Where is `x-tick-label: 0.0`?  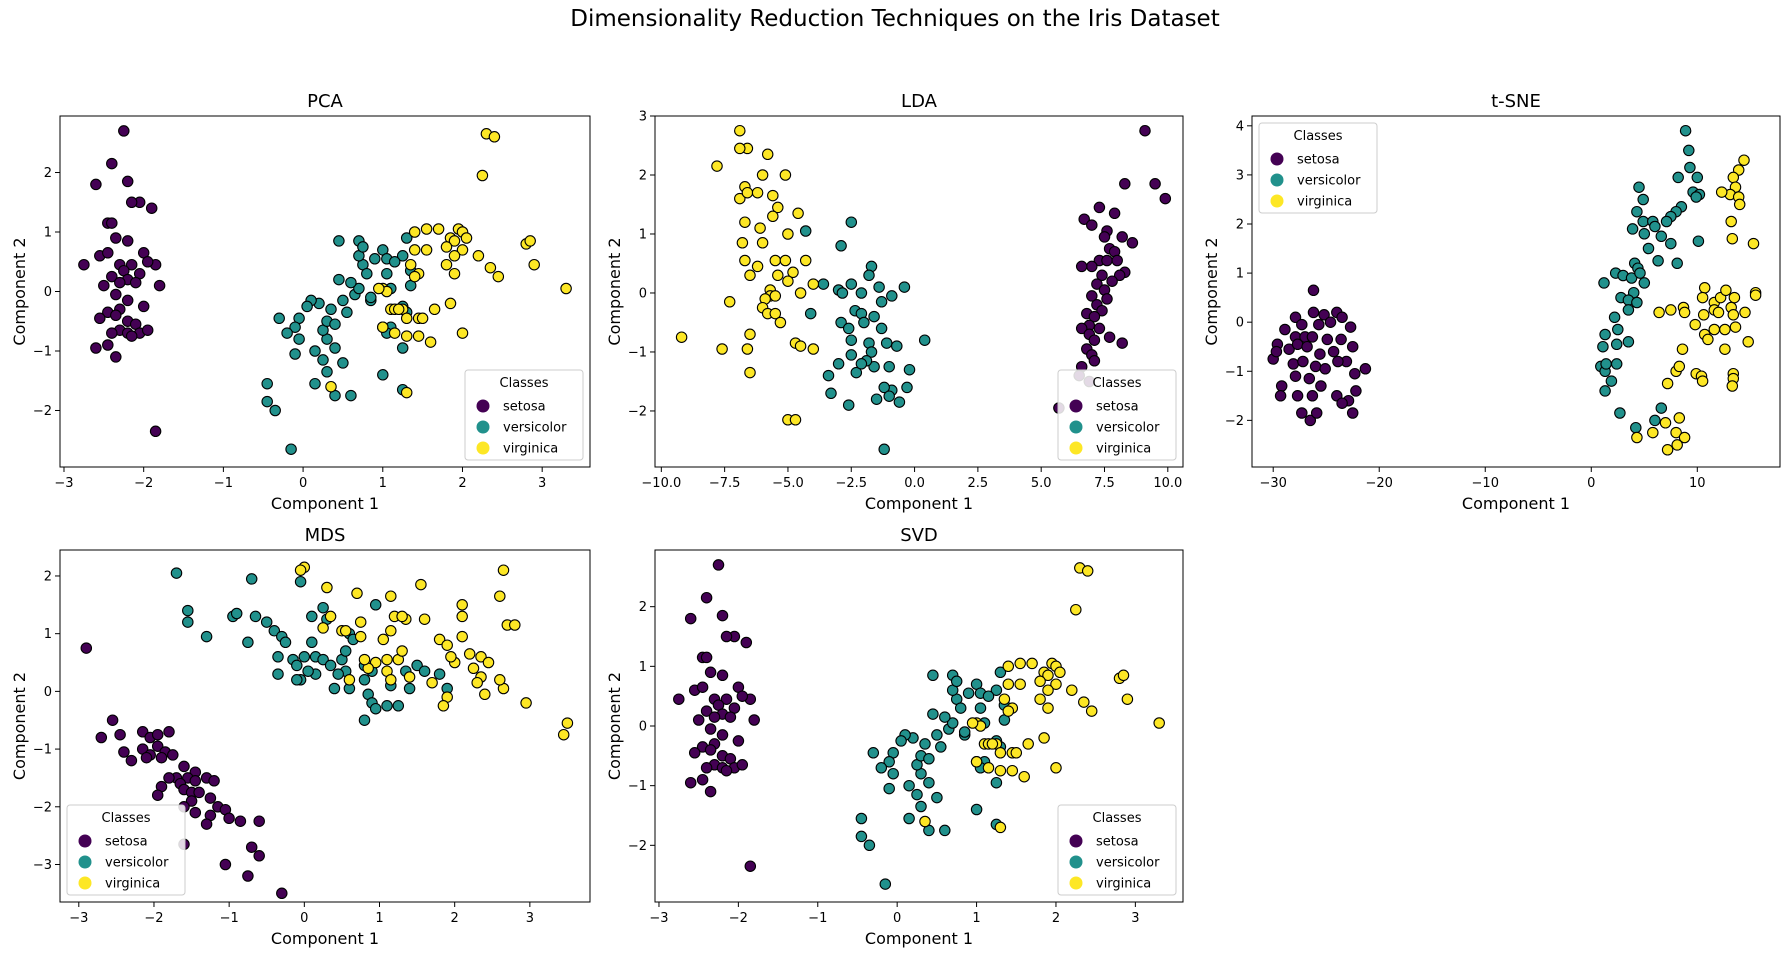
x-tick-label: 0.0 is located at coordinates (914, 483).